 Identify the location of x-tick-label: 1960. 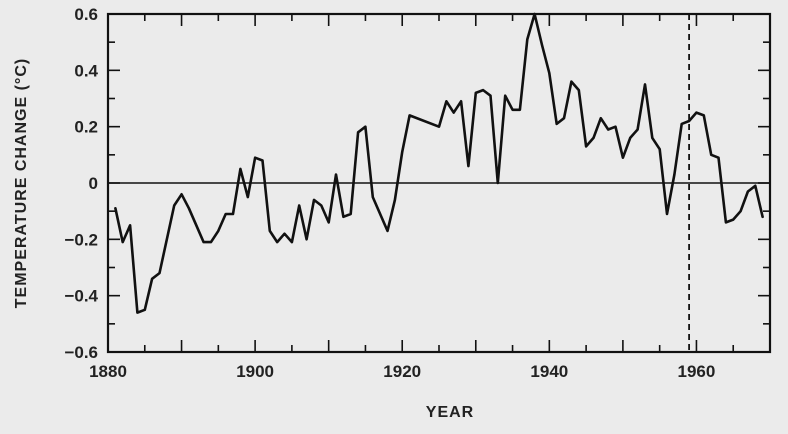
(697, 371).